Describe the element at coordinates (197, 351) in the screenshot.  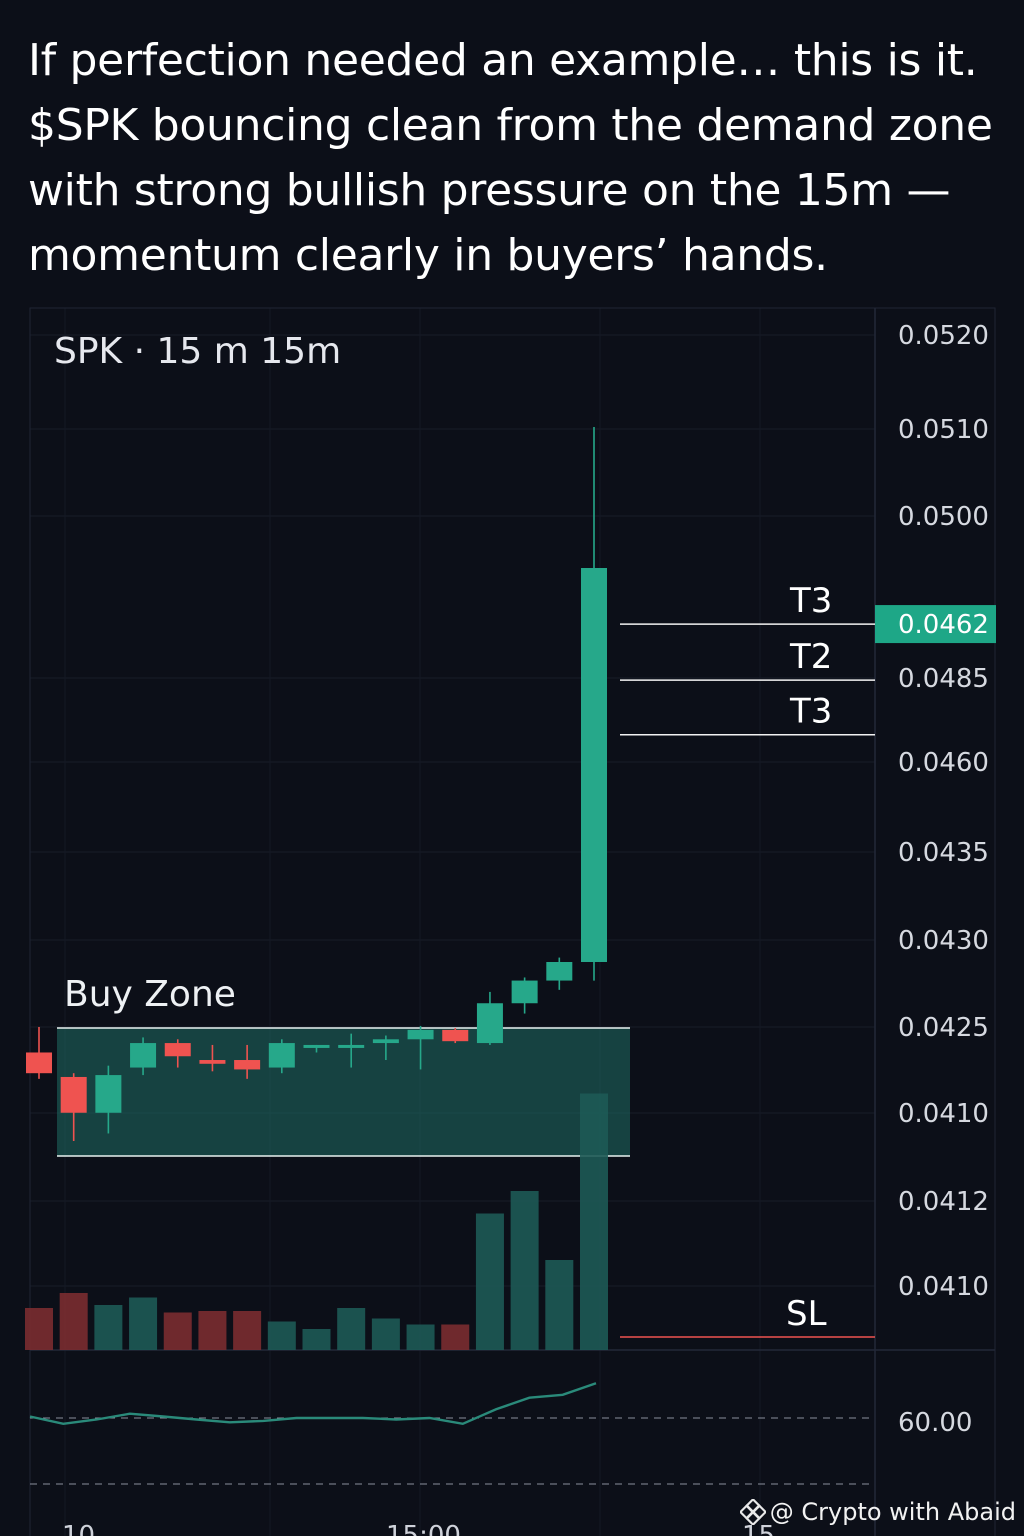
I see `symbol-label: SPK · 15 m 15m` at that location.